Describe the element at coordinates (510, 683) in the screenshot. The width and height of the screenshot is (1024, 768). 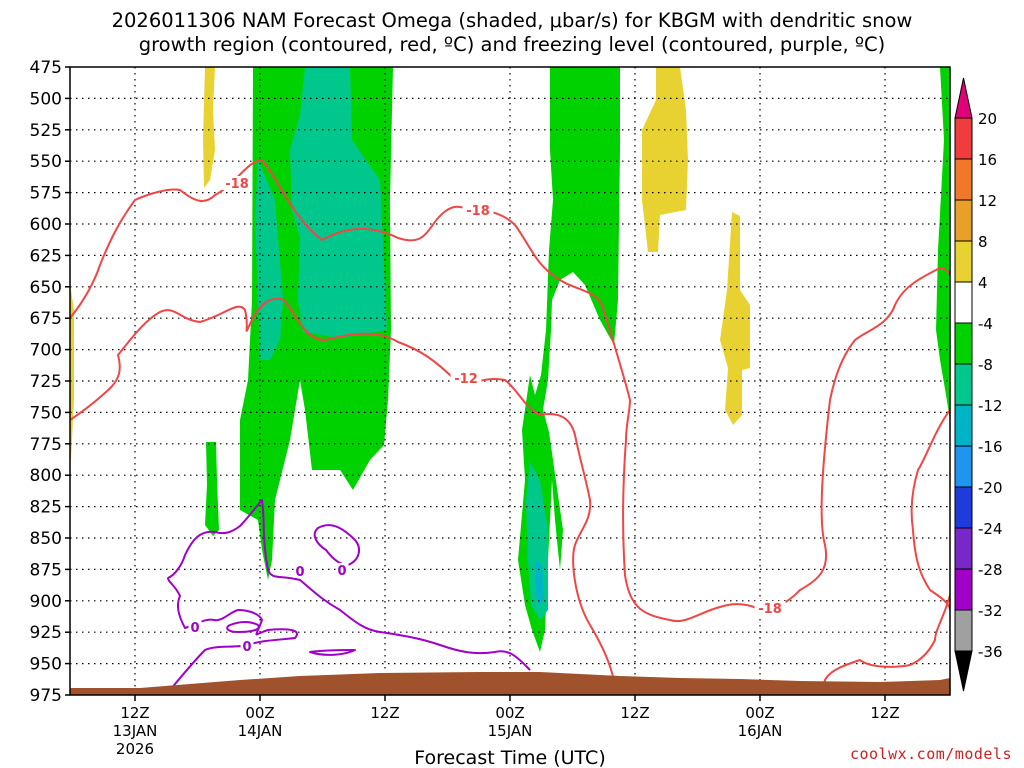
I see `terrain-ground` at that location.